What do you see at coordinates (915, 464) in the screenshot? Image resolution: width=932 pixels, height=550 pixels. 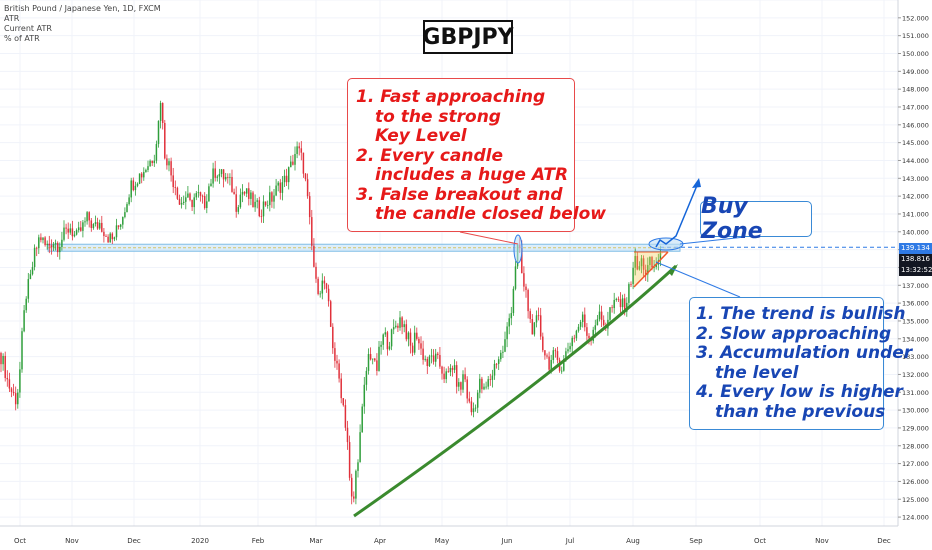 I see `price-tick-label: 127.000` at bounding box center [915, 464].